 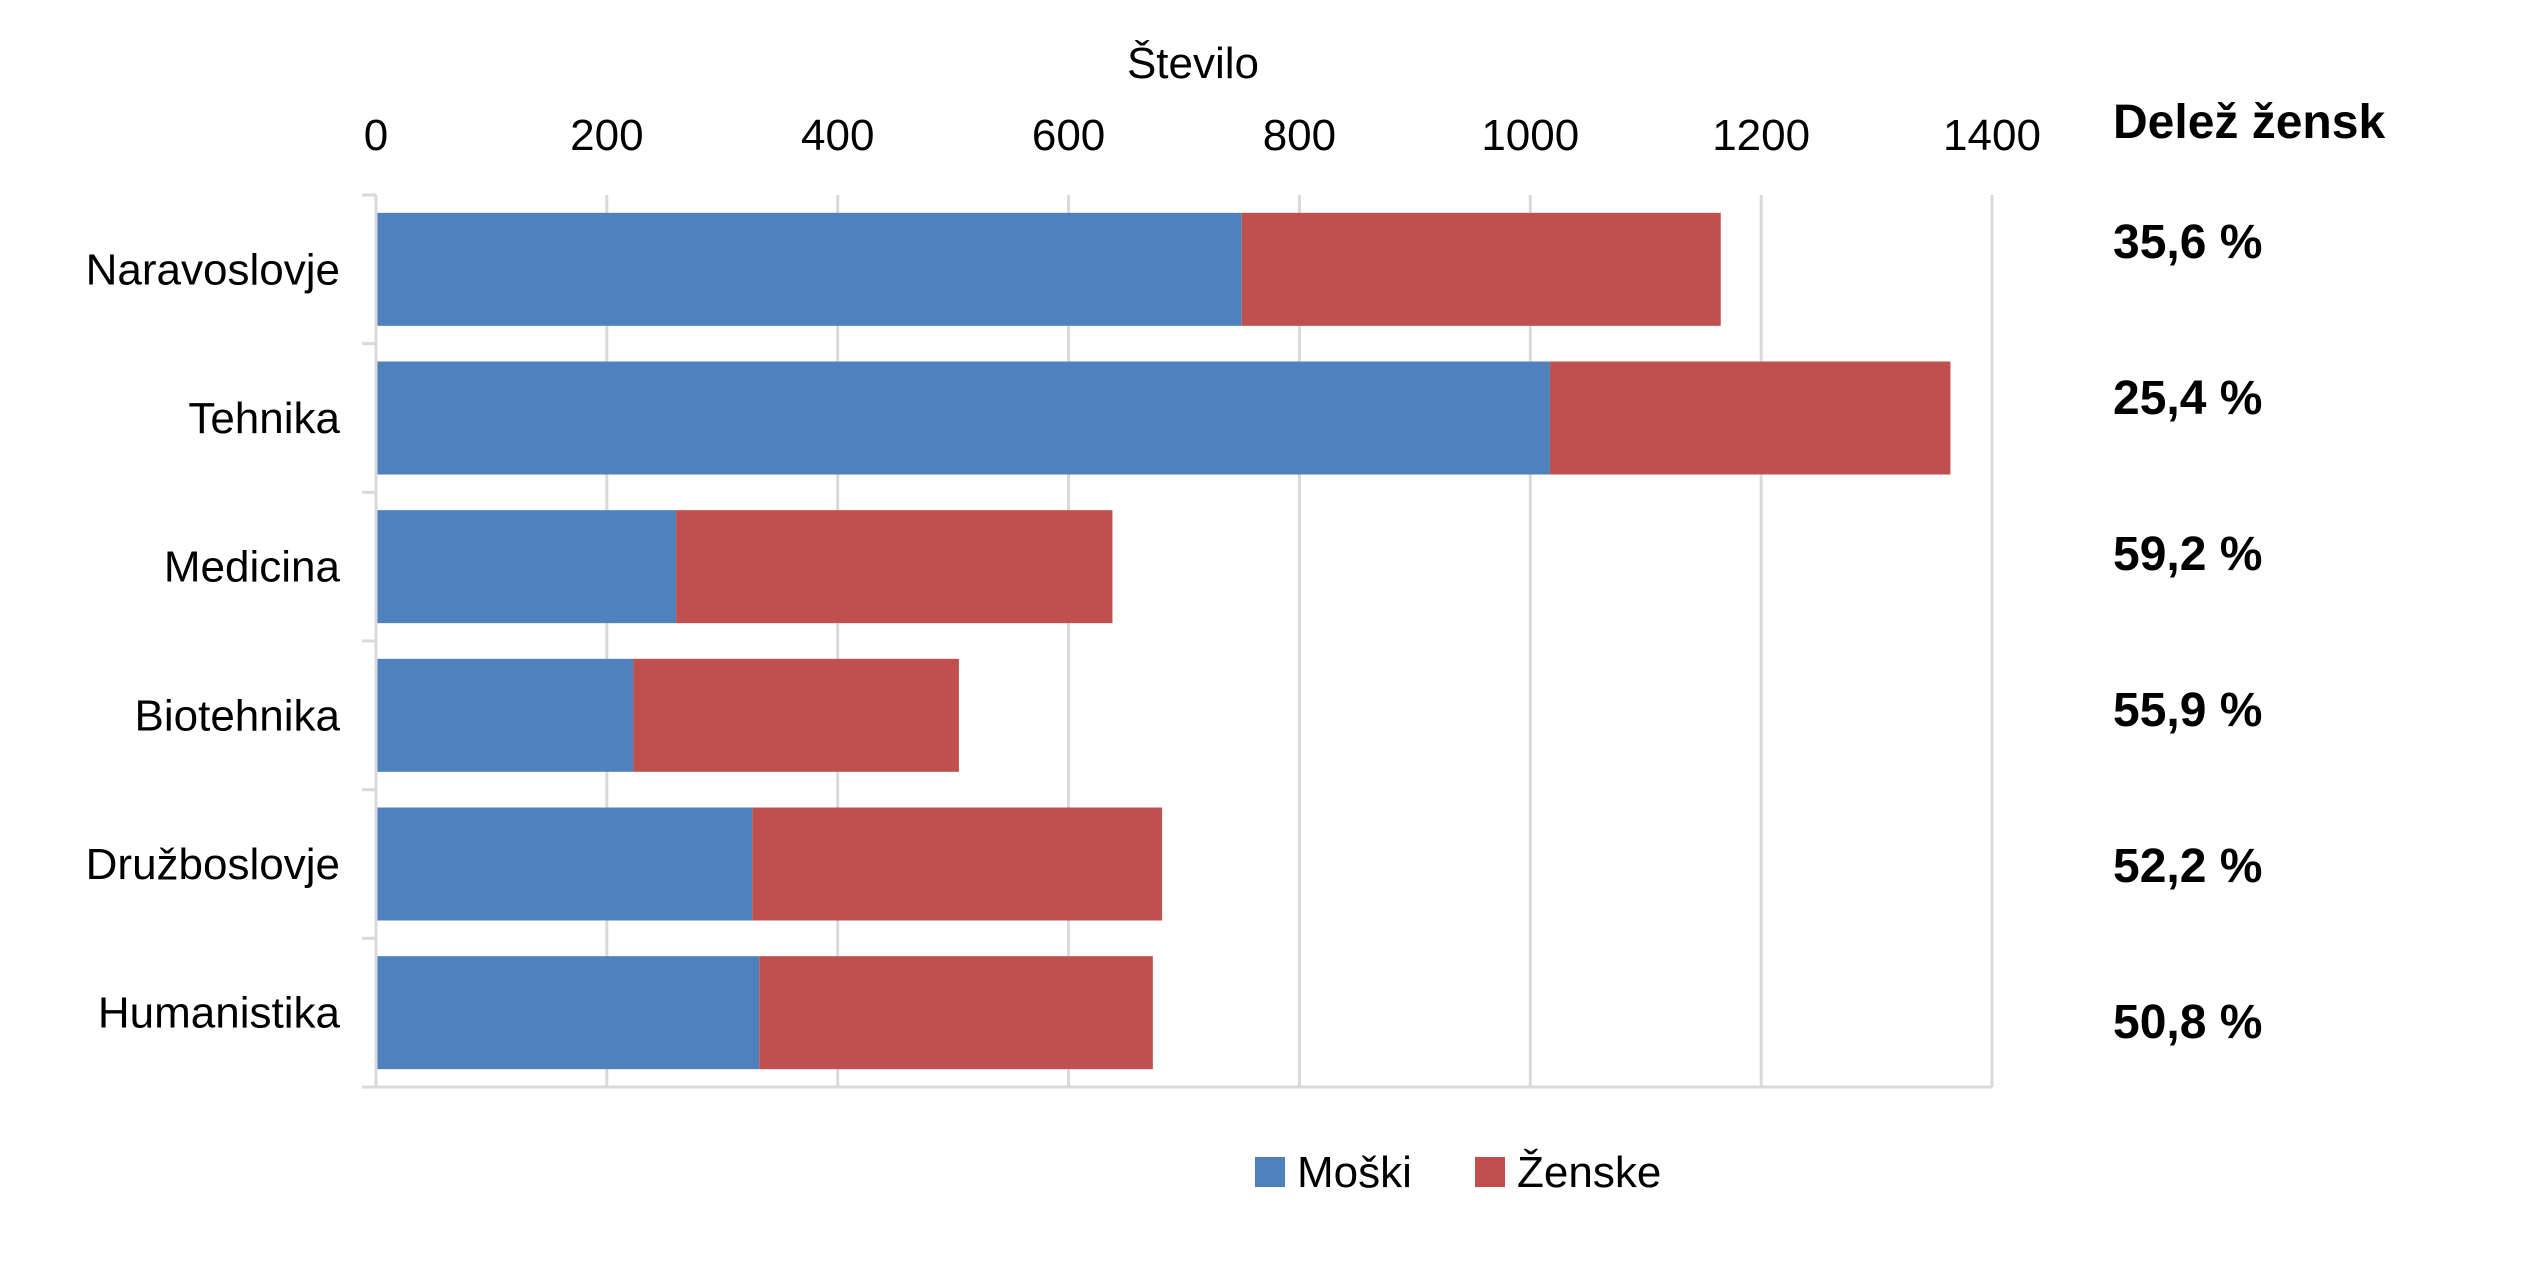 What do you see at coordinates (1761, 135) in the screenshot?
I see `x-tick-label: 1200` at bounding box center [1761, 135].